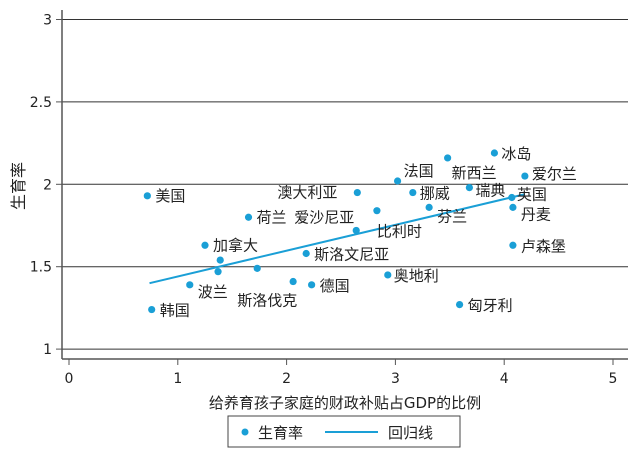 The width and height of the screenshot is (640, 469). Describe the element at coordinates (613, 379) in the screenshot. I see `x-tick-label: 5` at that location.